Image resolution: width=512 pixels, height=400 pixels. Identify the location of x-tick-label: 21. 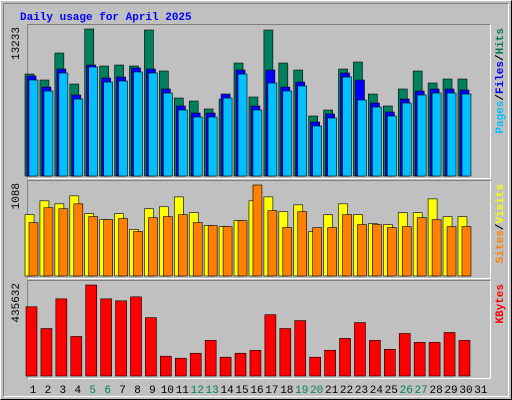
(332, 391).